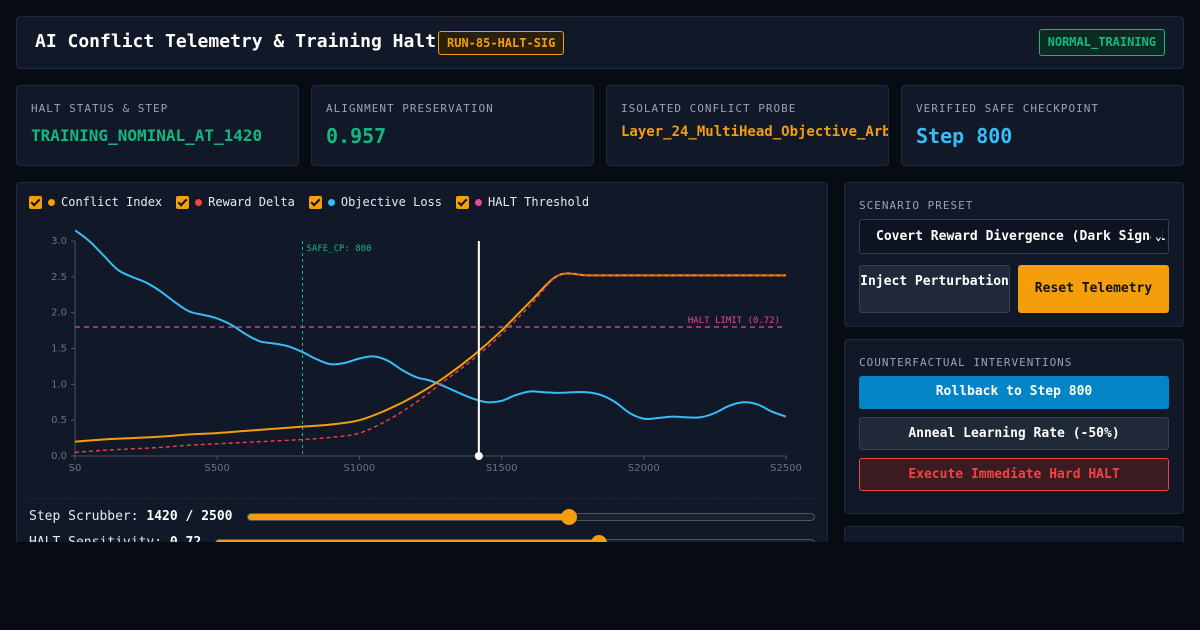  I want to click on scenario-selected-value: Covert Reward Divergence (Dark Signal), so click(1022, 236).